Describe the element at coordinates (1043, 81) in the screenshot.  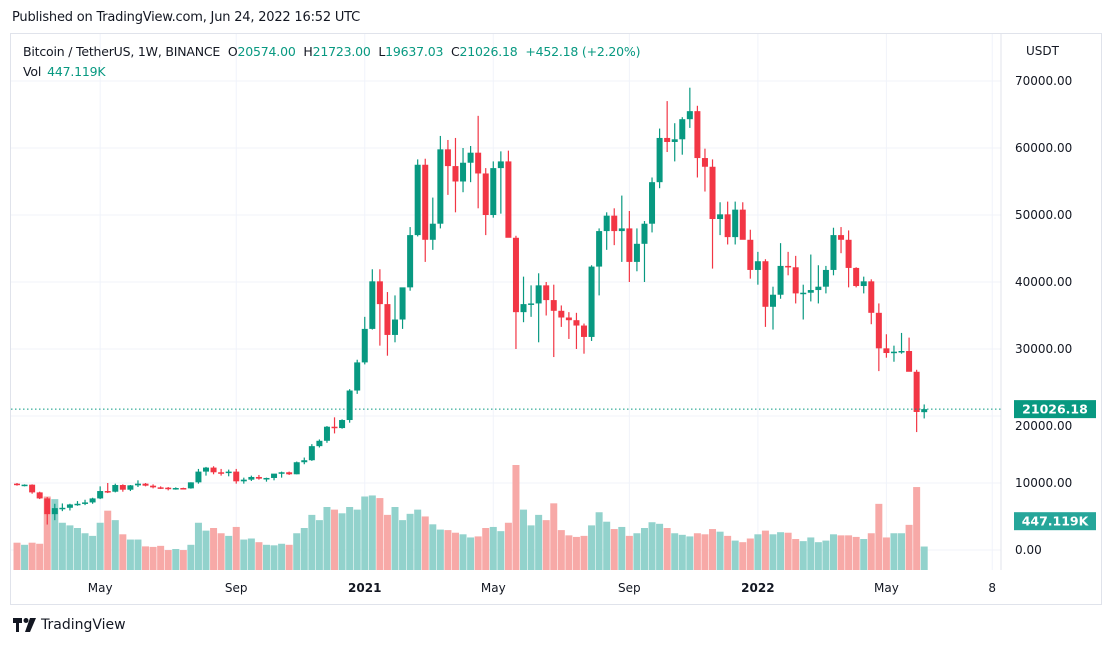
I see `price-tick-label: 70000.00` at that location.